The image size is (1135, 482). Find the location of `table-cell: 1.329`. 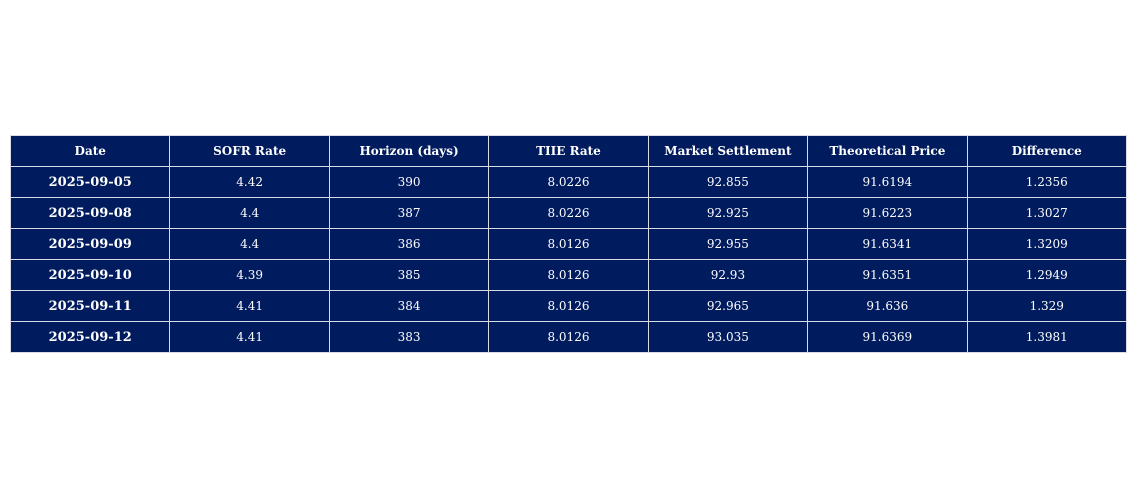

table-cell: 1.329 is located at coordinates (1047, 306).